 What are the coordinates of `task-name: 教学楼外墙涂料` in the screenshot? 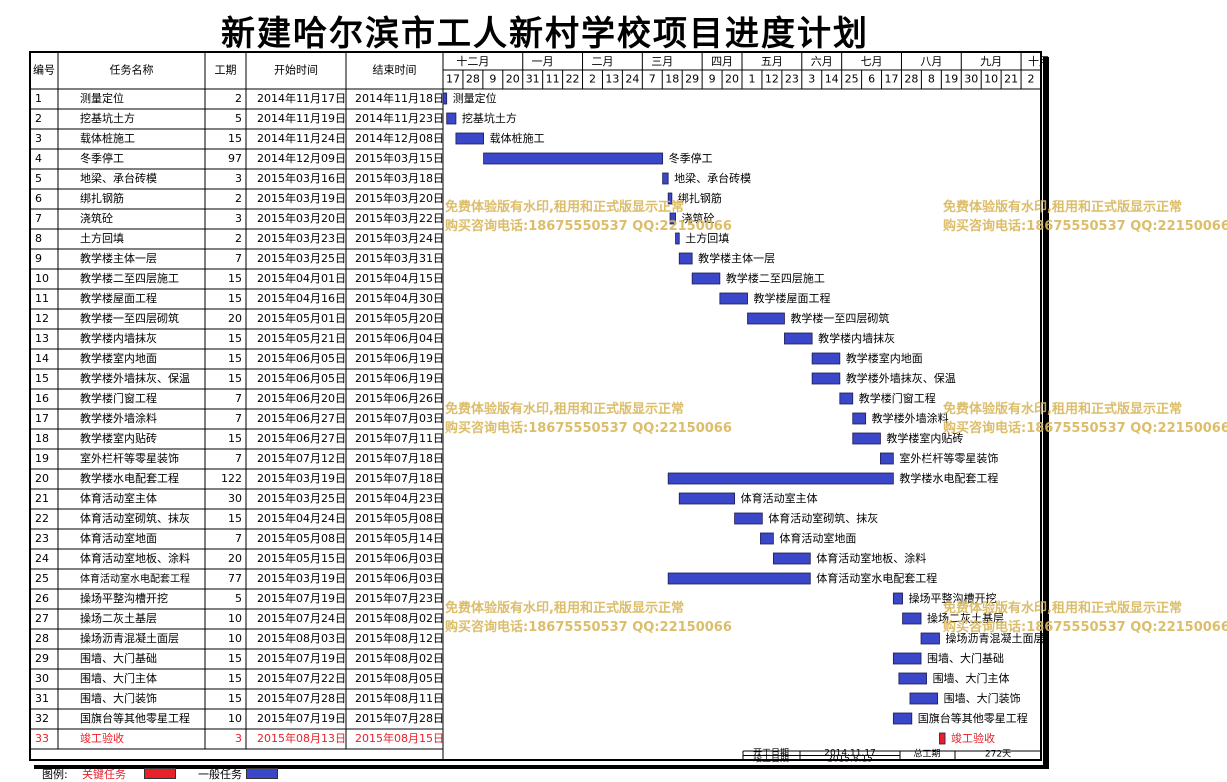 It's located at (118, 418).